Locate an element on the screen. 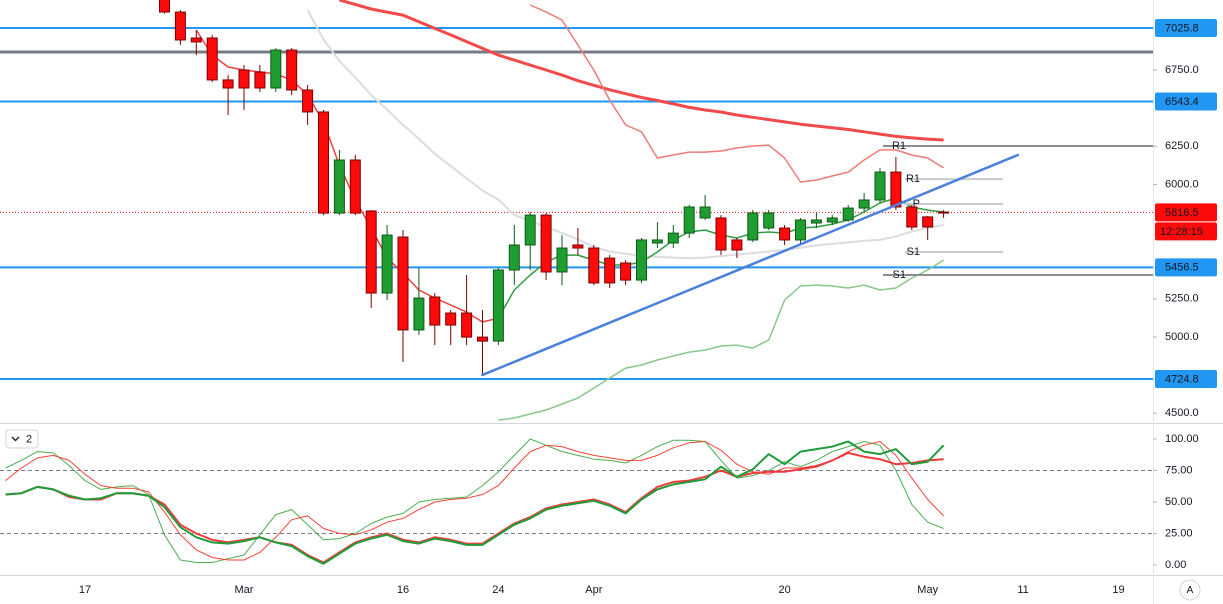 This screenshot has height=604, width=1223. last-price-box is located at coordinates (1186, 212).